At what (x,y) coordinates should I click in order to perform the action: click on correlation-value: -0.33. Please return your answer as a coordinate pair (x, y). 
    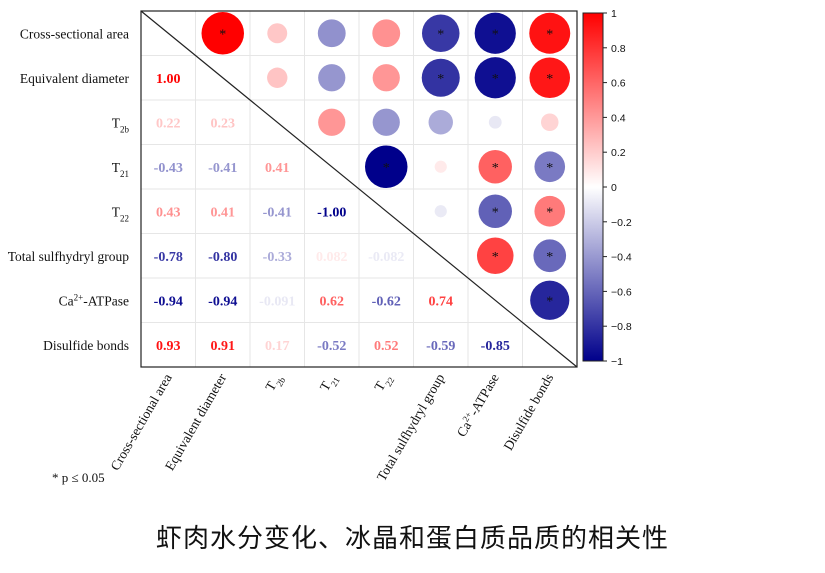
    Looking at the image, I should click on (277, 257).